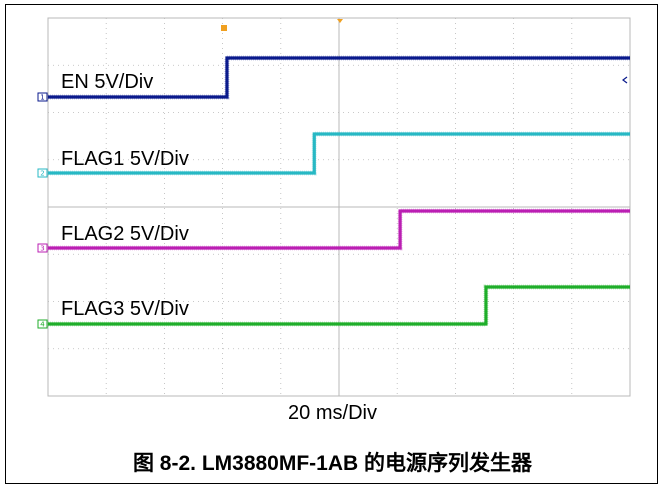  Describe the element at coordinates (107, 82) in the screenshot. I see `trace-label: EN 5V/Div` at that location.